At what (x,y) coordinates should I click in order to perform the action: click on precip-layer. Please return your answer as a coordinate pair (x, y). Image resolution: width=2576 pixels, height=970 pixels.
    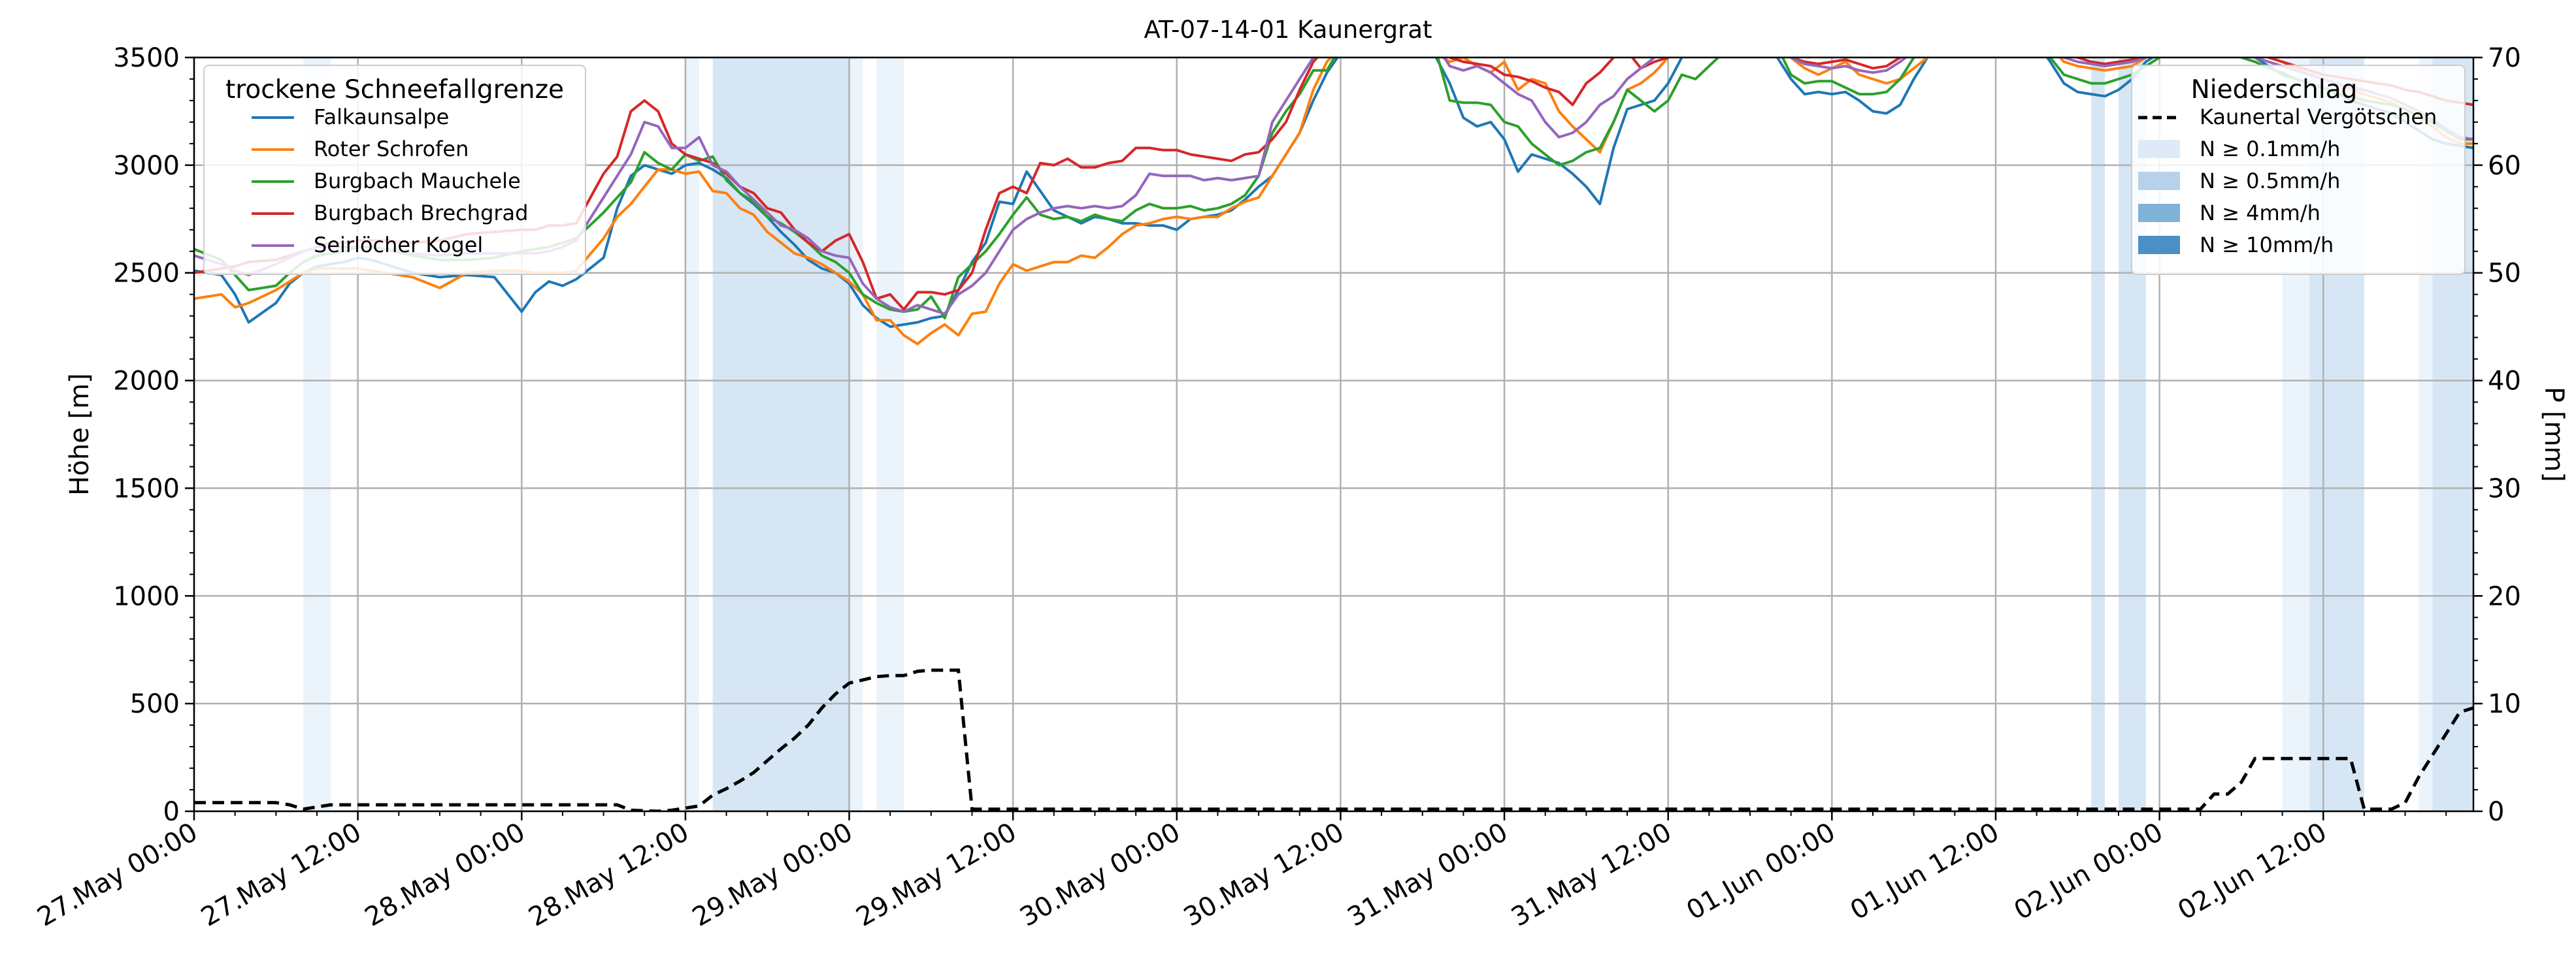
    Looking at the image, I should click on (1333, 739).